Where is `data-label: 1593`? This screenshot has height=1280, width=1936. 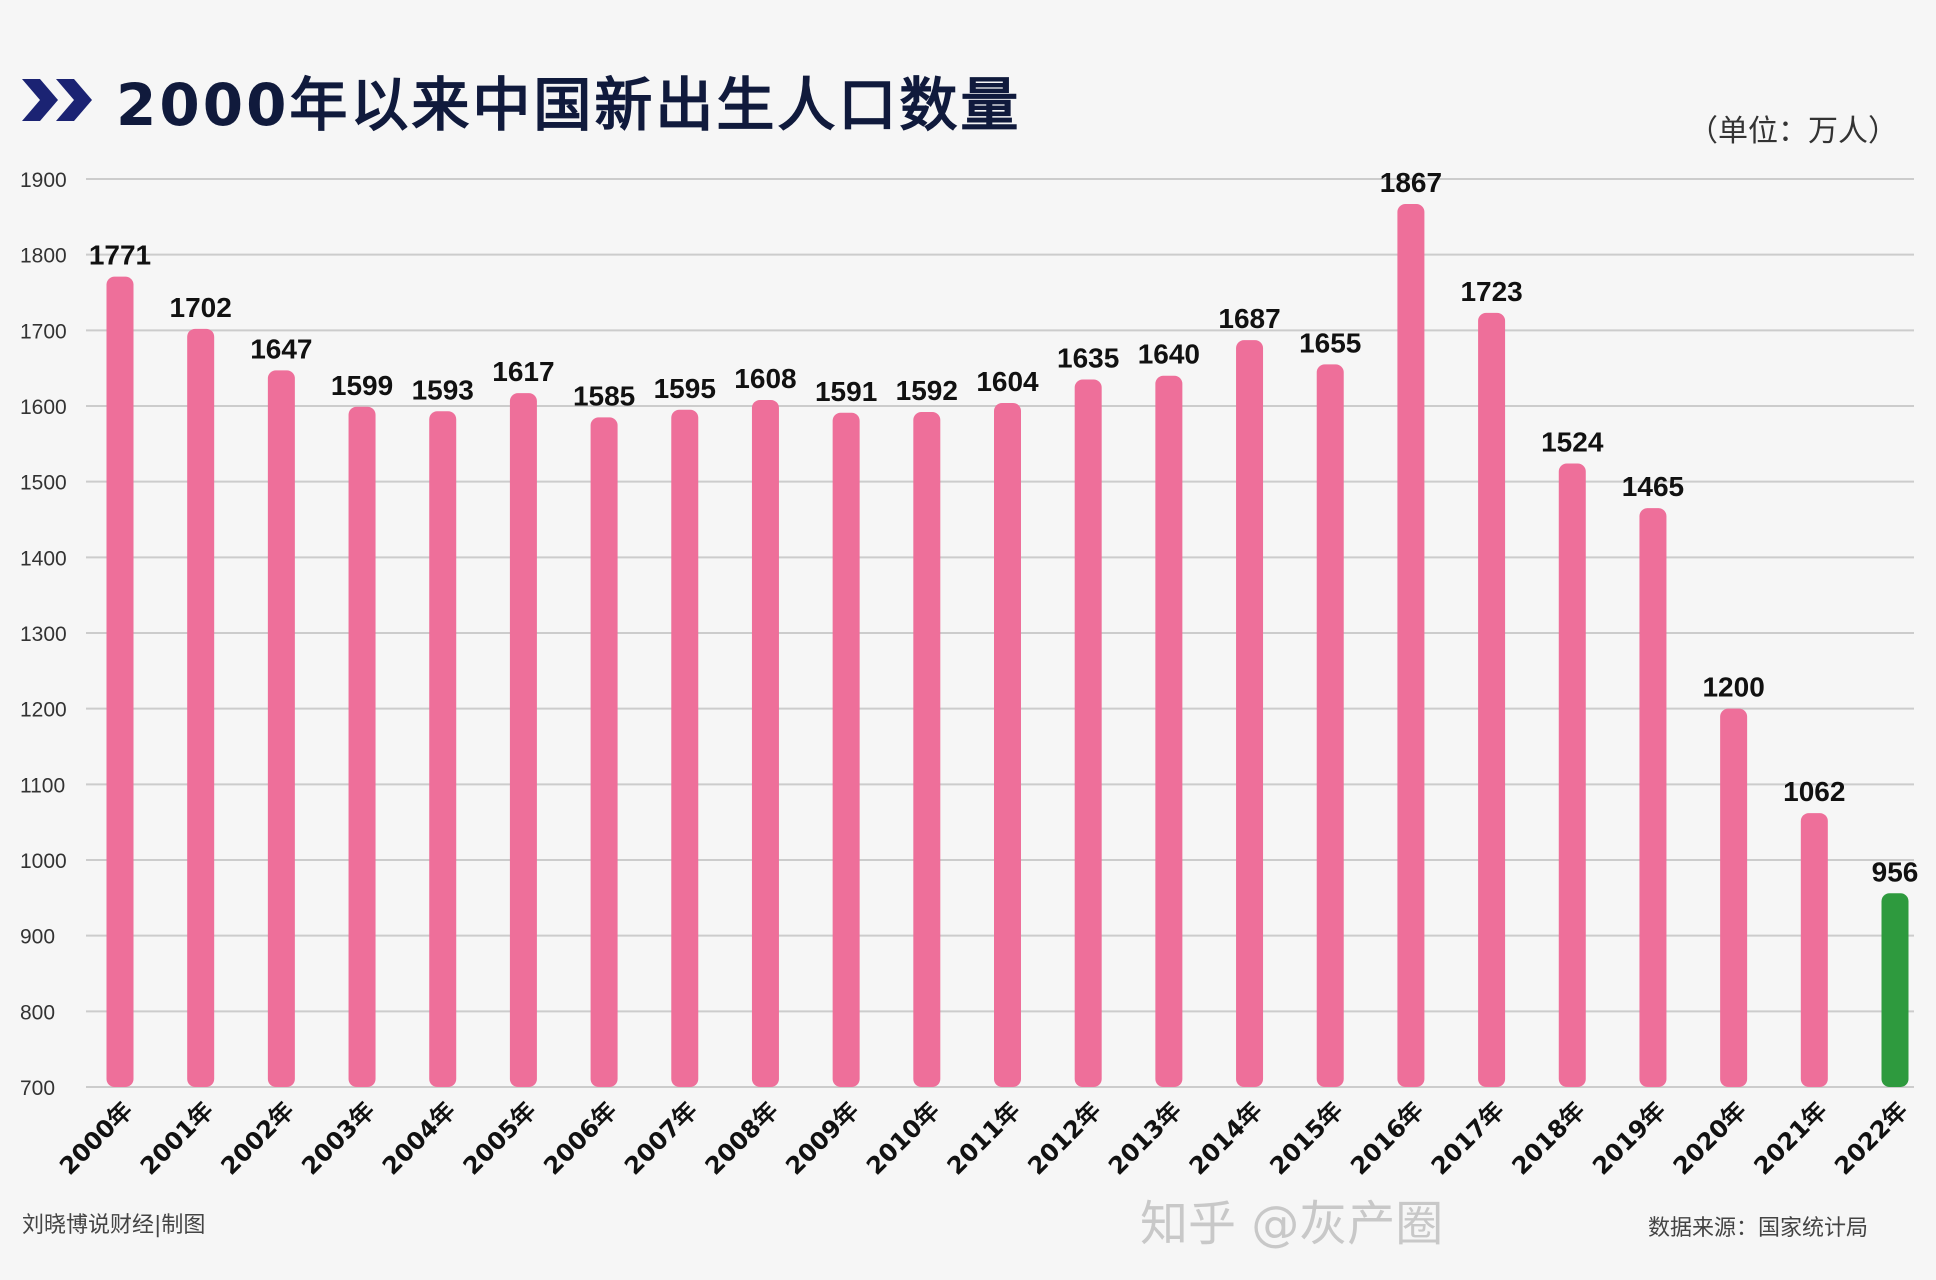 data-label: 1593 is located at coordinates (443, 389).